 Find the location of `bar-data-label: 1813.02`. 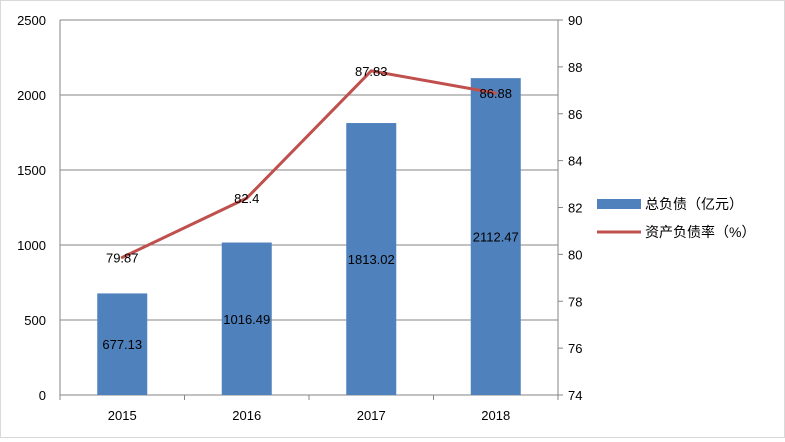

bar-data-label: 1813.02 is located at coordinates (371, 259).